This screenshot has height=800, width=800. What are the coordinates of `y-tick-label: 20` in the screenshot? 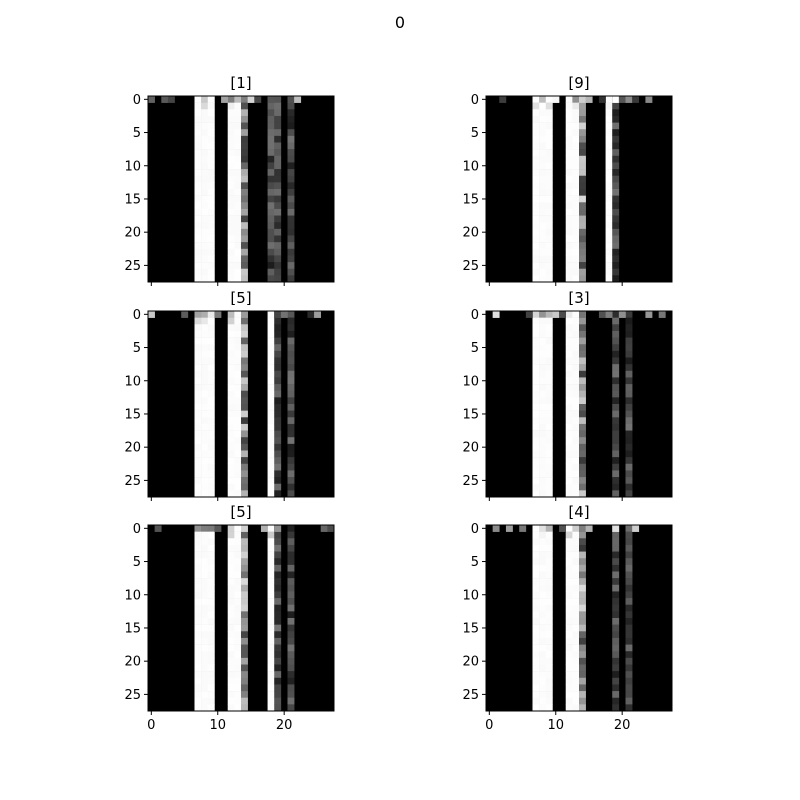 It's located at (470, 448).